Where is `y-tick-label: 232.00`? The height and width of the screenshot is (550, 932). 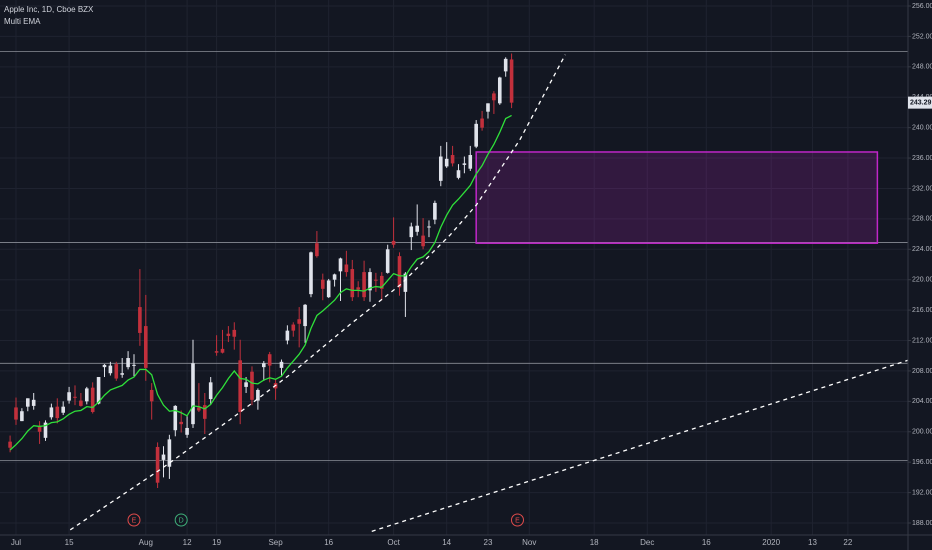
y-tick-label: 232.00 is located at coordinates (922, 188).